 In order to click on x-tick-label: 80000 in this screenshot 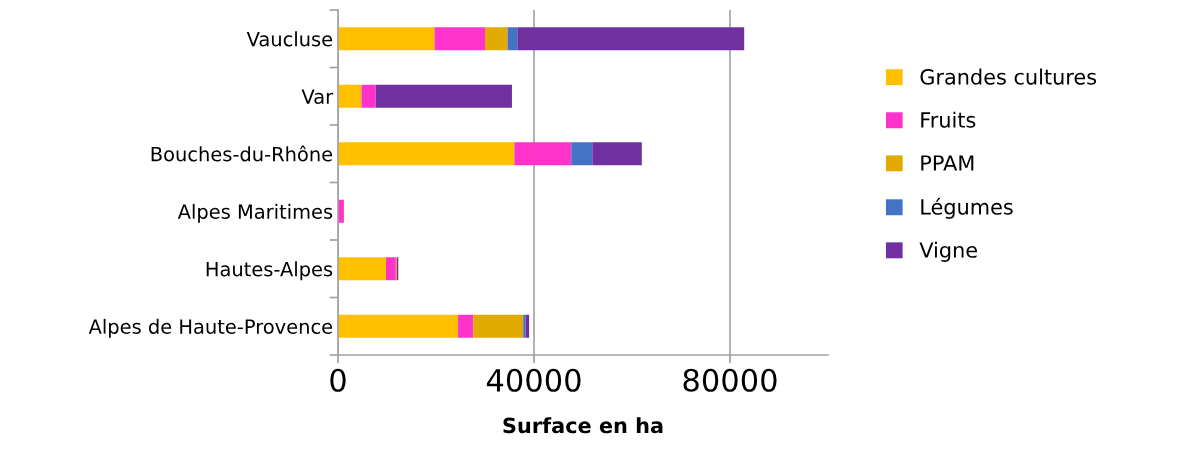, I will do `click(730, 380)`.